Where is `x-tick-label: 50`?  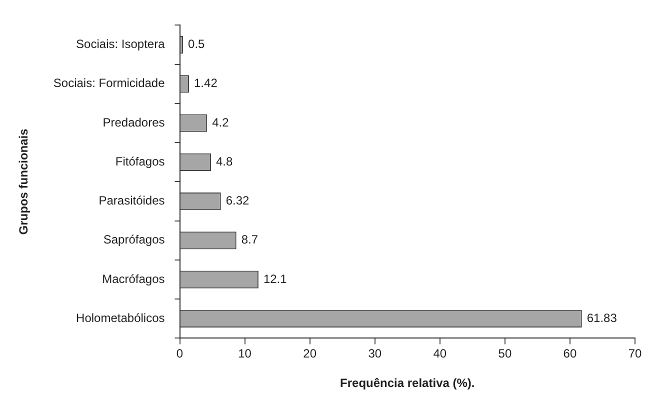 x-tick-label: 50 is located at coordinates (505, 353).